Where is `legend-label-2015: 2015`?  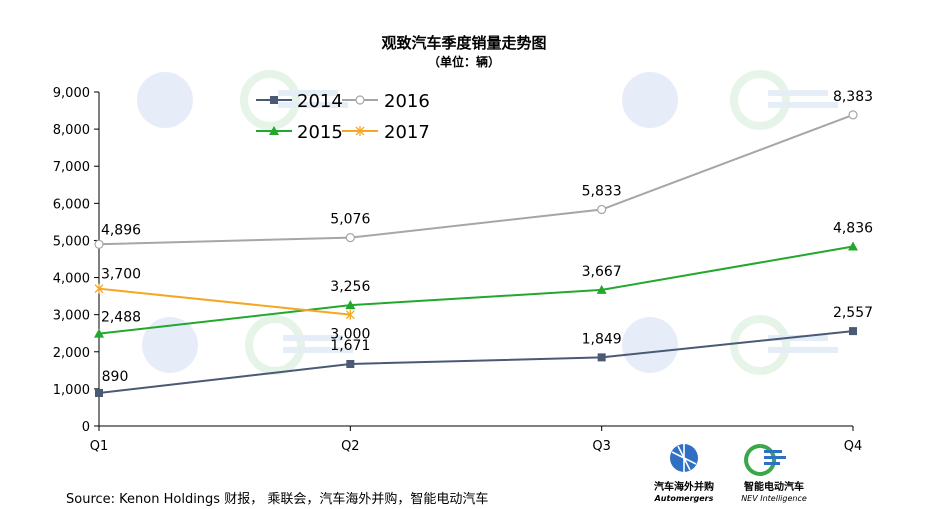
legend-label-2015: 2015 is located at coordinates (320, 132).